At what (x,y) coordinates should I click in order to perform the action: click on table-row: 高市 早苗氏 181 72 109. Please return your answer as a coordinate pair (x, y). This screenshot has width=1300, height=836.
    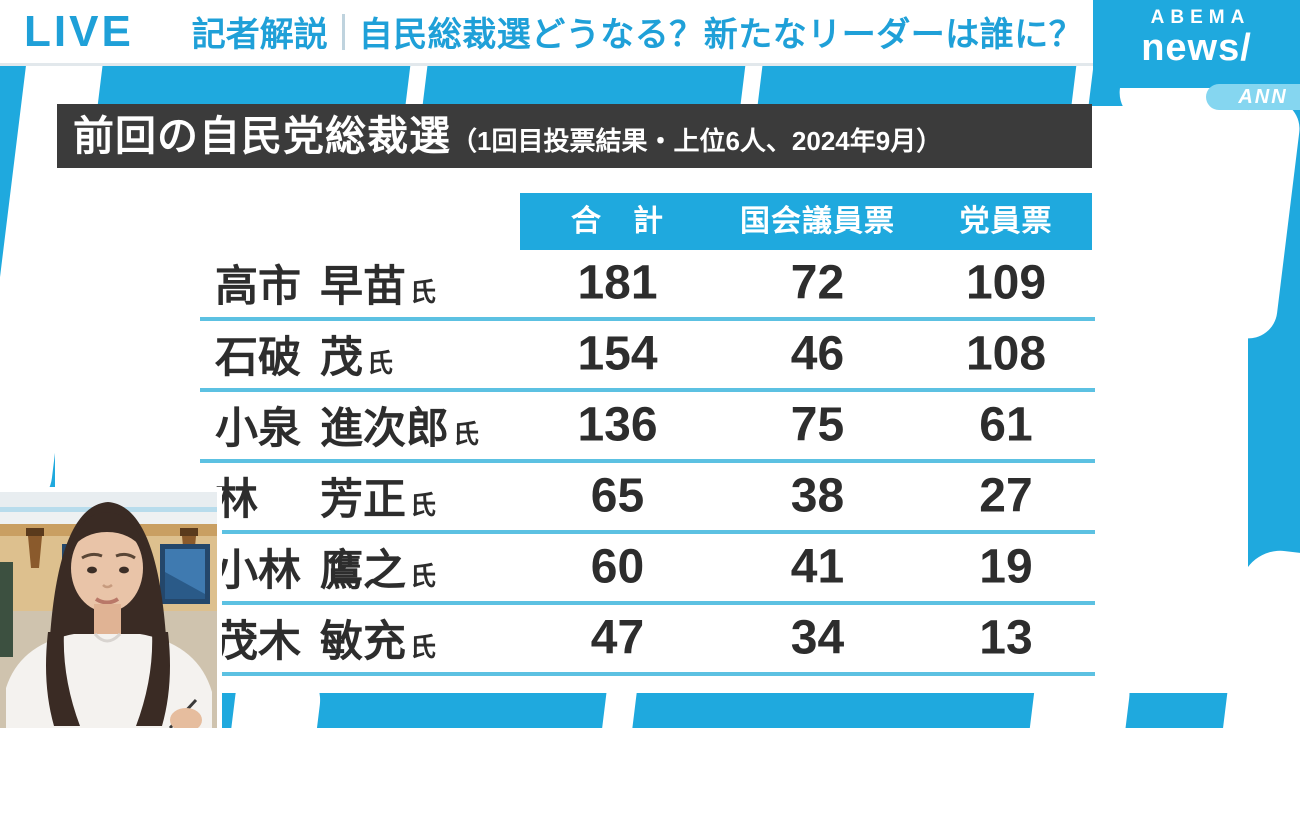
    Looking at the image, I should click on (647, 285).